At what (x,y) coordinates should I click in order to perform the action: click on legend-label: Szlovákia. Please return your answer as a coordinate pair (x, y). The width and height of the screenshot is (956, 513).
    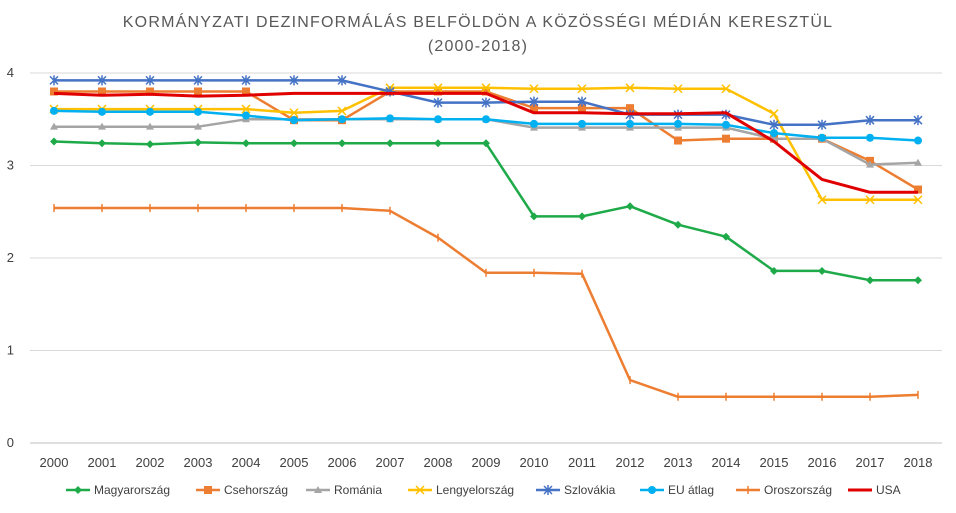
    Looking at the image, I should click on (590, 490).